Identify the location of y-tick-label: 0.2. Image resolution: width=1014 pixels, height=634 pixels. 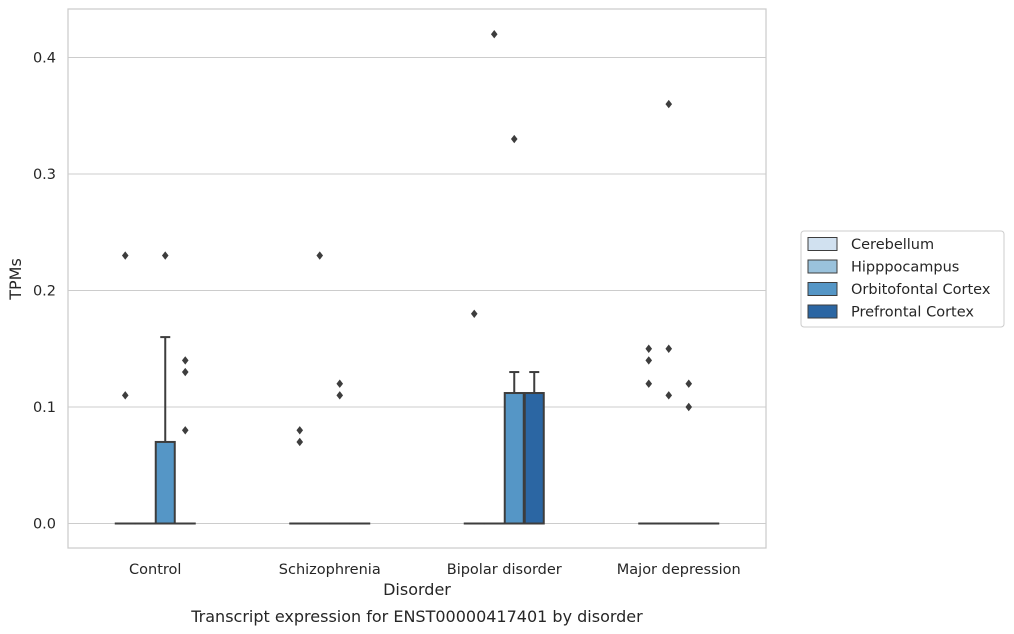
(44, 292).